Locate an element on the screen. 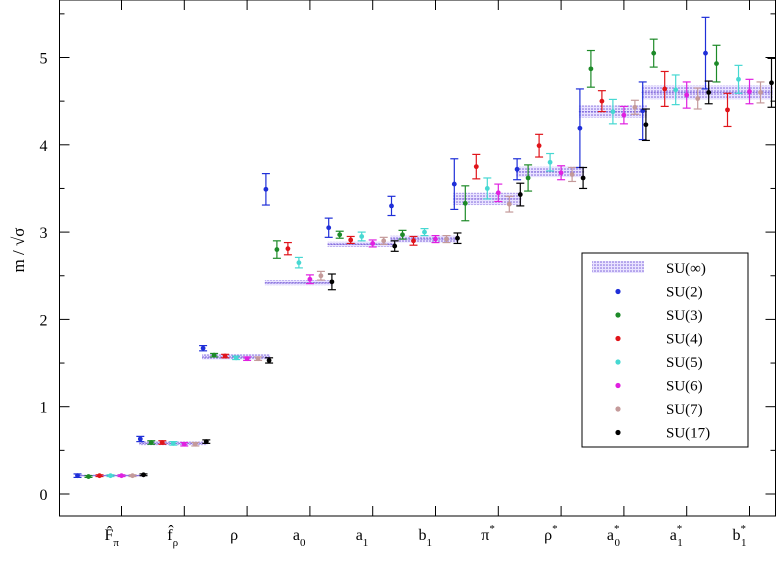  legend-label: SU(2) is located at coordinates (684, 293).